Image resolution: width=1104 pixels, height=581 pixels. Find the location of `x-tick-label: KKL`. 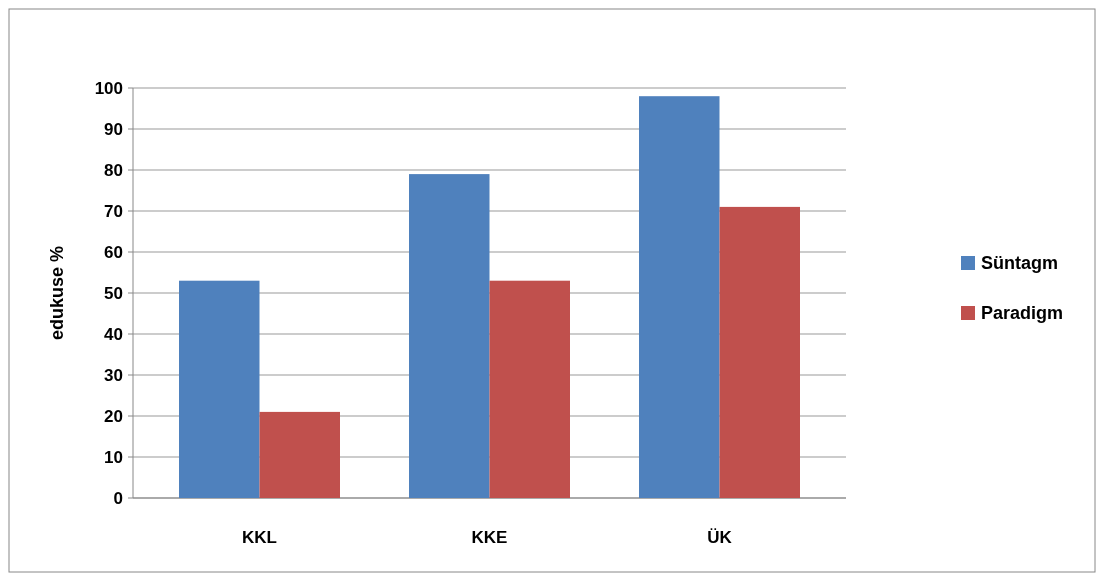

x-tick-label: KKL is located at coordinates (259, 537).